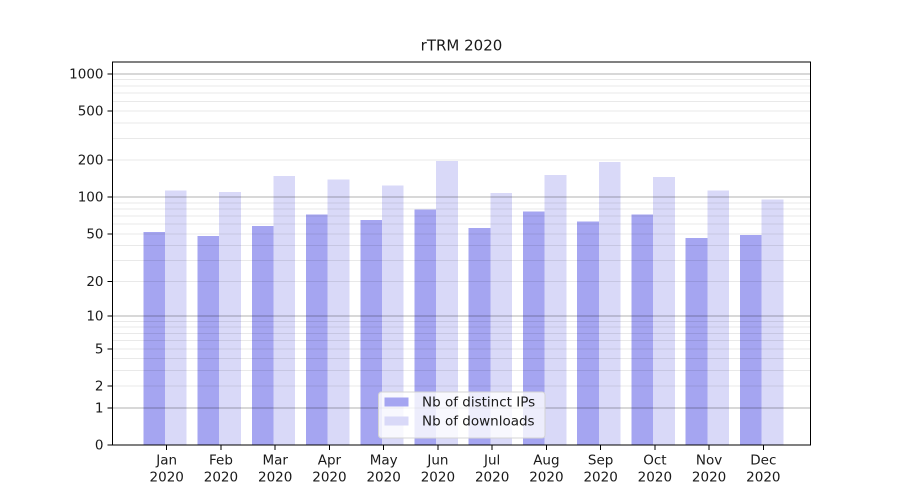 The width and height of the screenshot is (900, 500). What do you see at coordinates (588, 333) in the screenshot?
I see `bar-distinct-ips-sep` at bounding box center [588, 333].